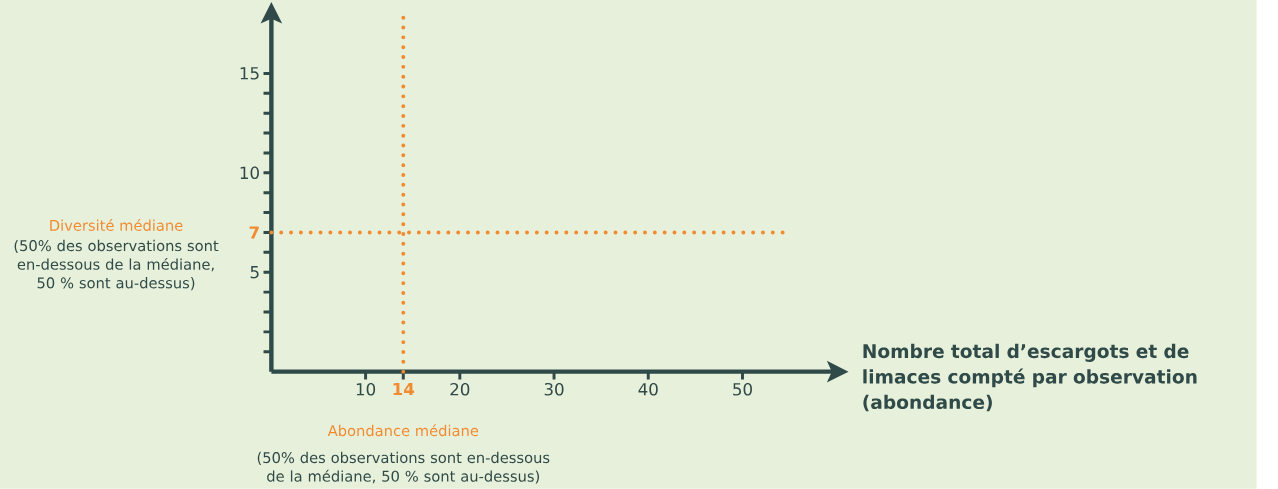  What do you see at coordinates (249, 173) in the screenshot?
I see `y-tick-label: 10` at bounding box center [249, 173].